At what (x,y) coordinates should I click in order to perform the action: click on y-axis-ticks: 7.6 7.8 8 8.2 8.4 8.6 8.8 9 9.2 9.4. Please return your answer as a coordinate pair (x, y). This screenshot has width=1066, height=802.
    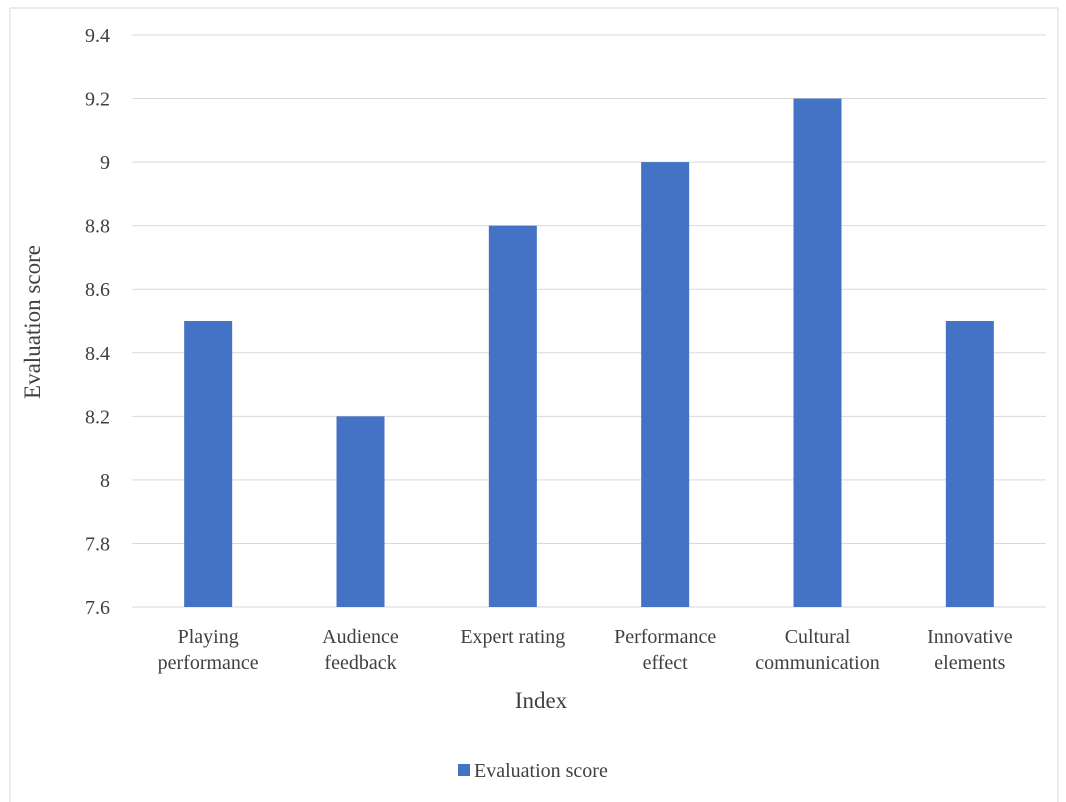
    Looking at the image, I should click on (97, 322).